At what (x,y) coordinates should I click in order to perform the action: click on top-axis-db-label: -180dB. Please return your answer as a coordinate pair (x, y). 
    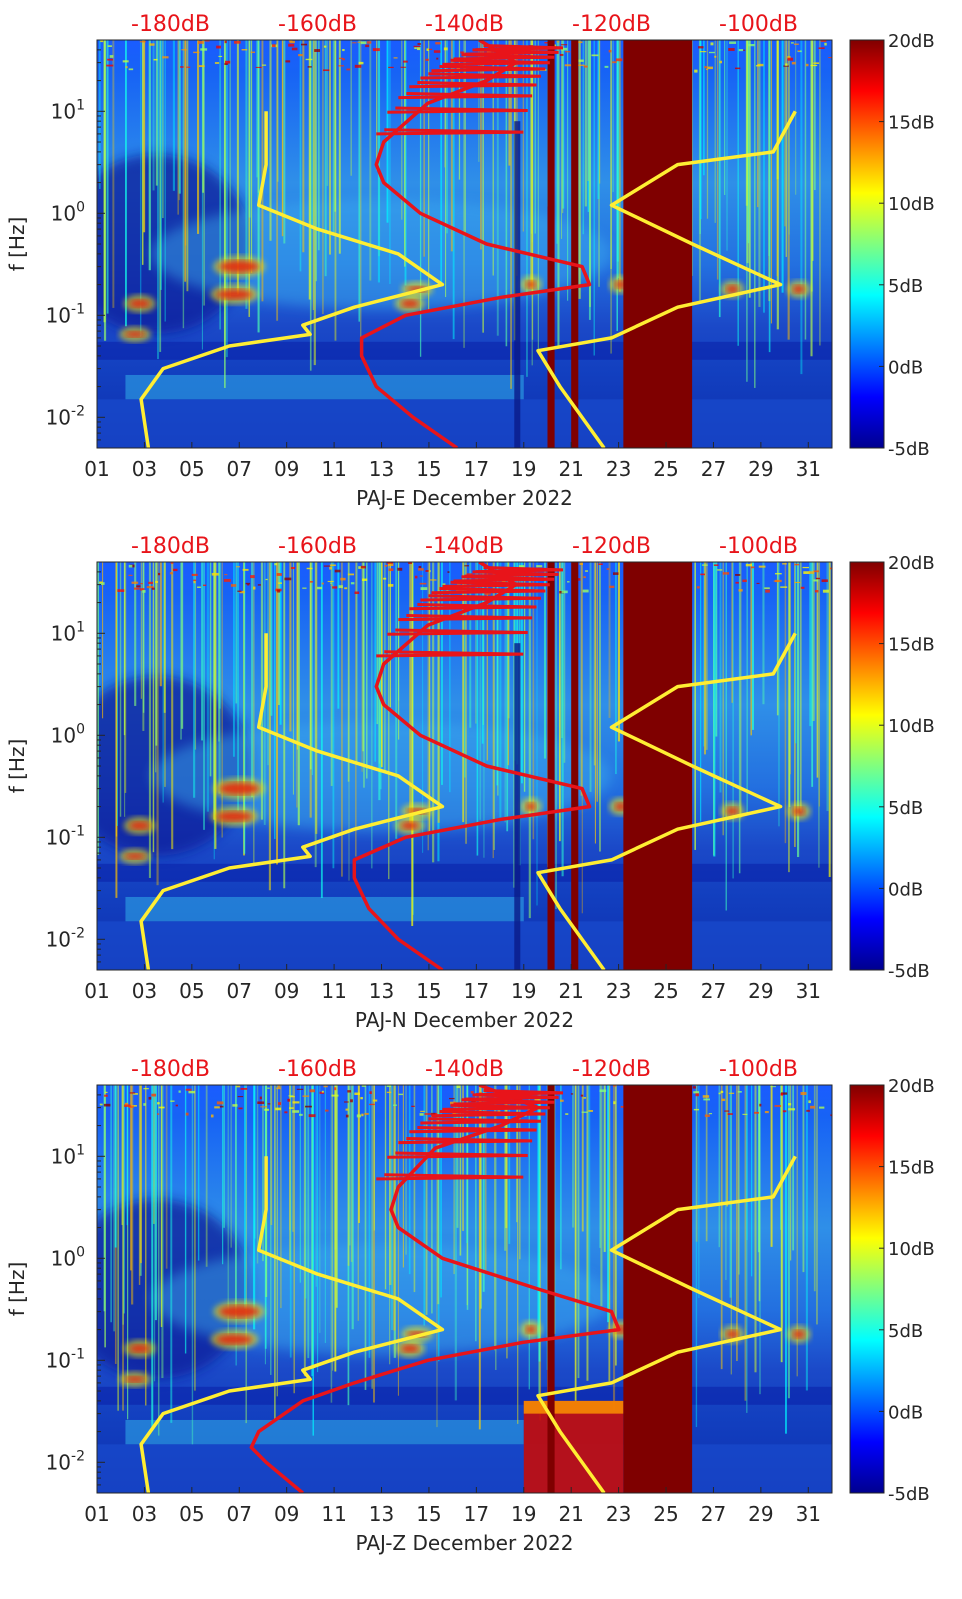
    Looking at the image, I should click on (170, 546).